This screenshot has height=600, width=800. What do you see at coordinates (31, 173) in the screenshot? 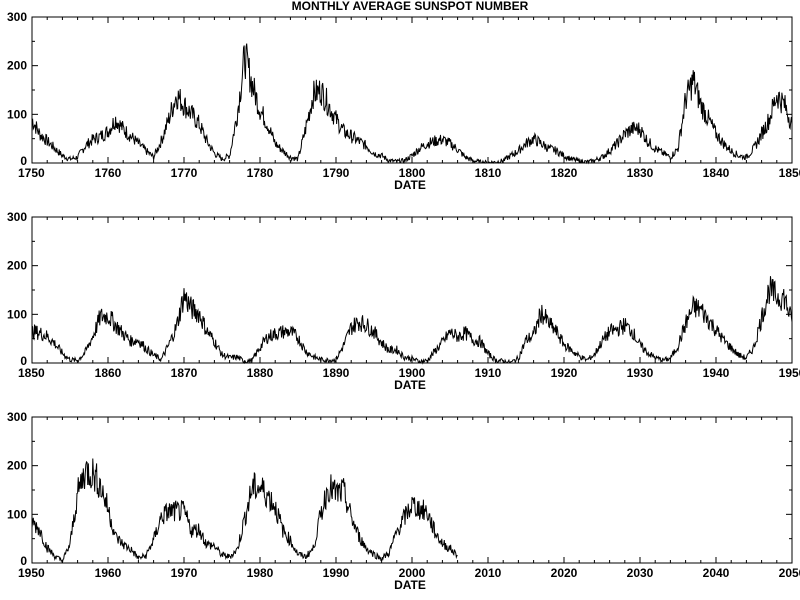
I see `x-tick-label: 1750` at bounding box center [31, 173].